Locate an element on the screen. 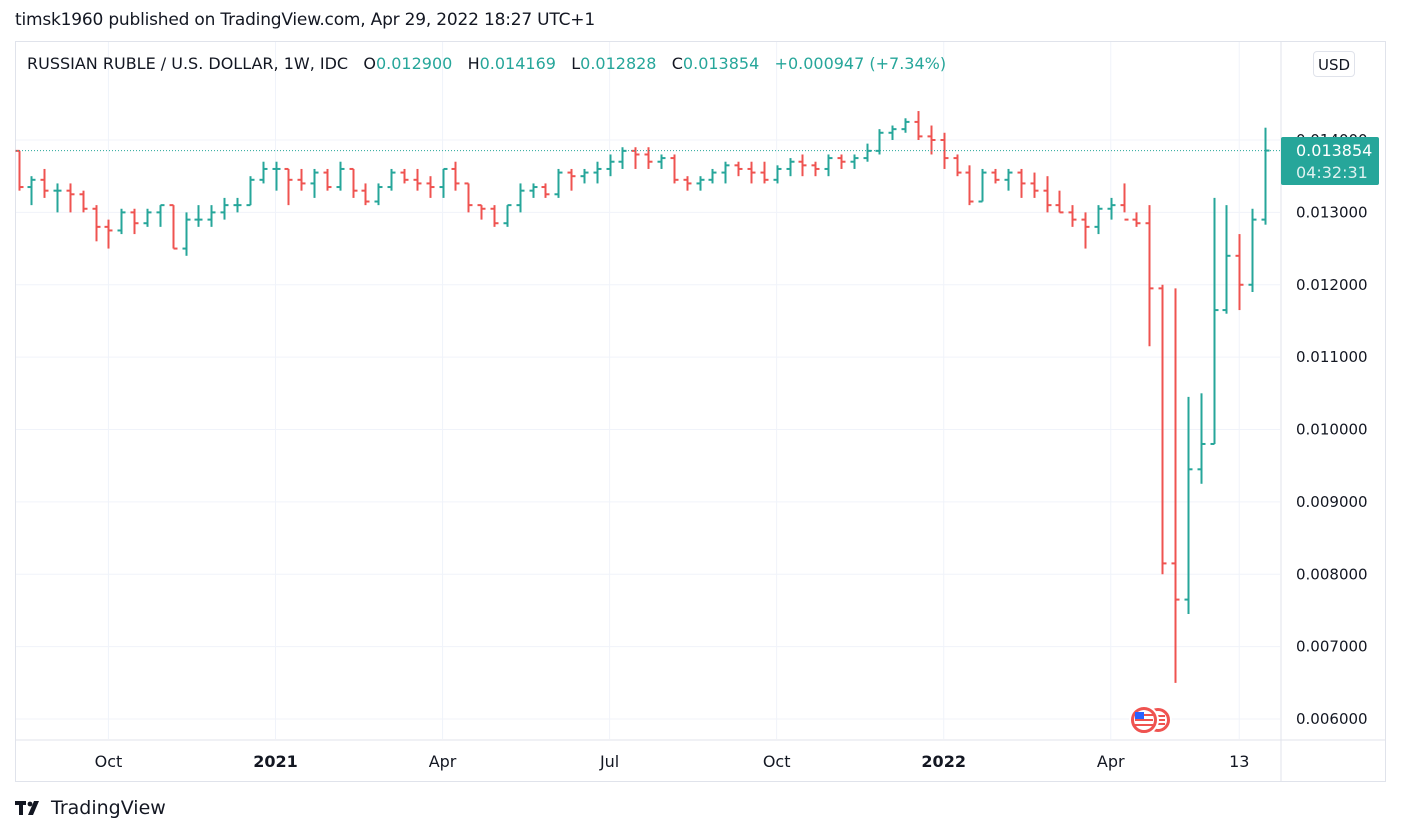  open-label: O is located at coordinates (369, 63).